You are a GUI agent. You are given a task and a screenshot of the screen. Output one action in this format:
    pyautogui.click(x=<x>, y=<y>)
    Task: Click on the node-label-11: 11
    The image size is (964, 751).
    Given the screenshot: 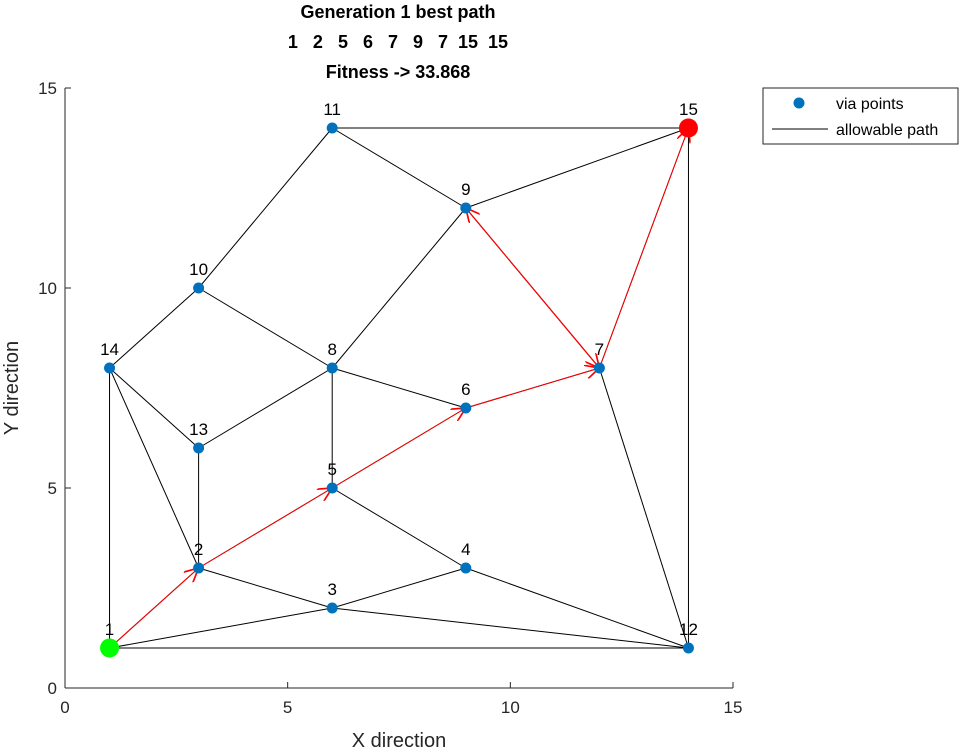 What is the action you would take?
    pyautogui.click(x=332, y=109)
    